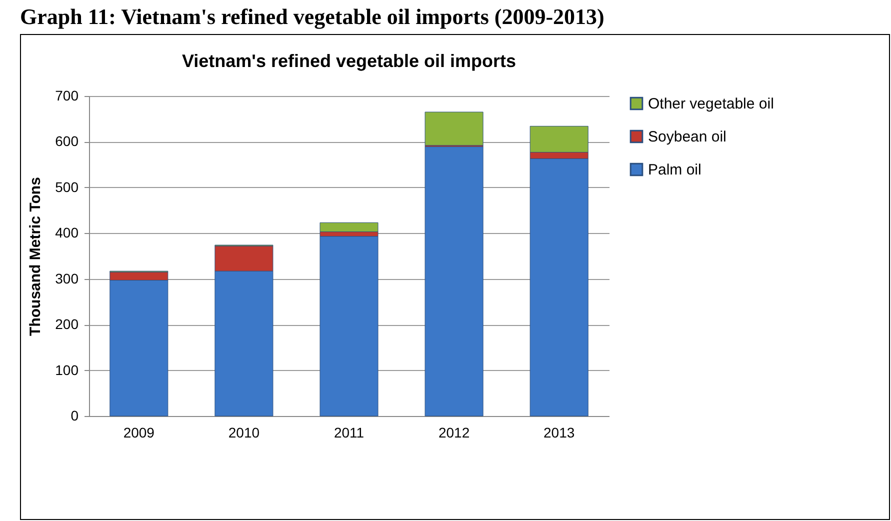 Image resolution: width=891 pixels, height=521 pixels. Describe the element at coordinates (454, 432) in the screenshot. I see `x-tick-label: 2012` at that location.